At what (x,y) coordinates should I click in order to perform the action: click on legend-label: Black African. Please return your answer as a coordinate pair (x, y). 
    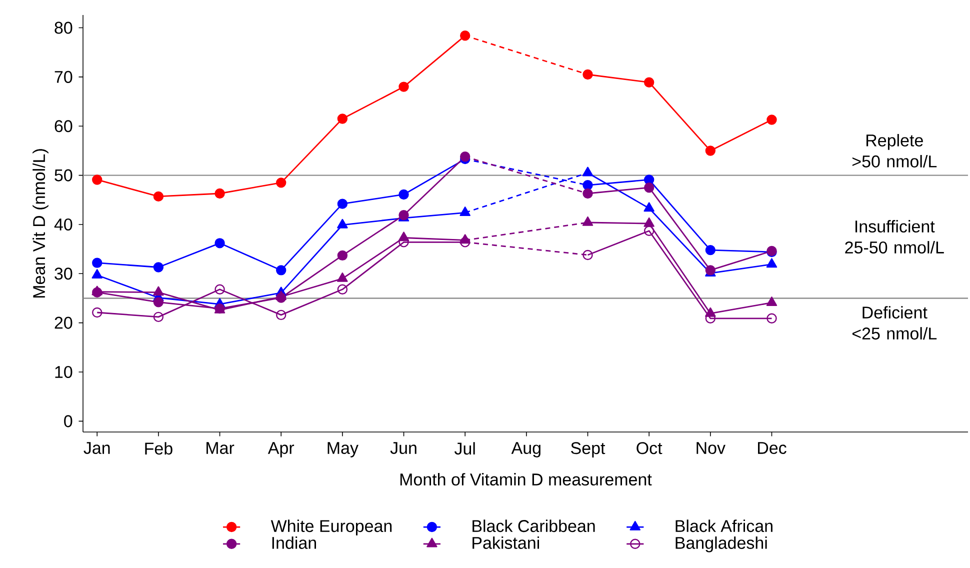
    Looking at the image, I should click on (724, 526).